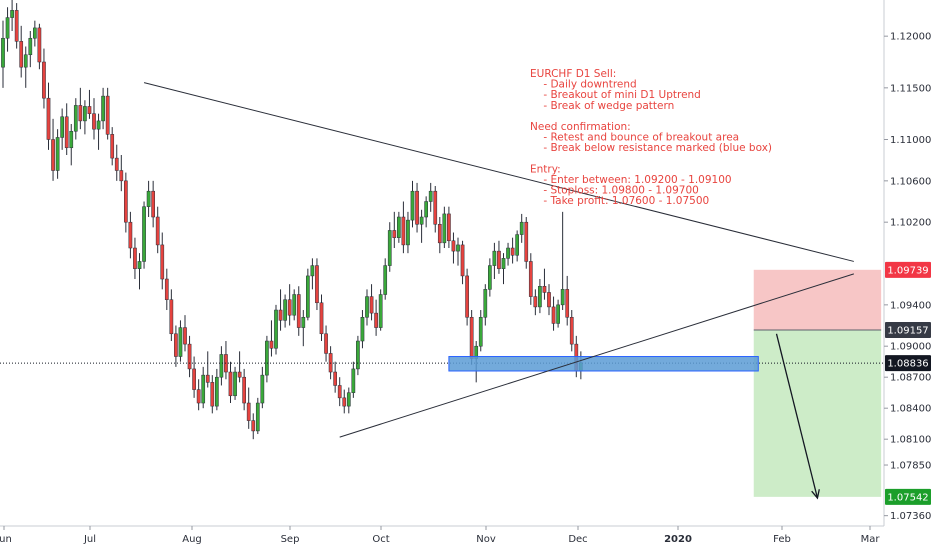 This screenshot has height=550, width=932. I want to click on target-arrow-line, so click(797, 416).